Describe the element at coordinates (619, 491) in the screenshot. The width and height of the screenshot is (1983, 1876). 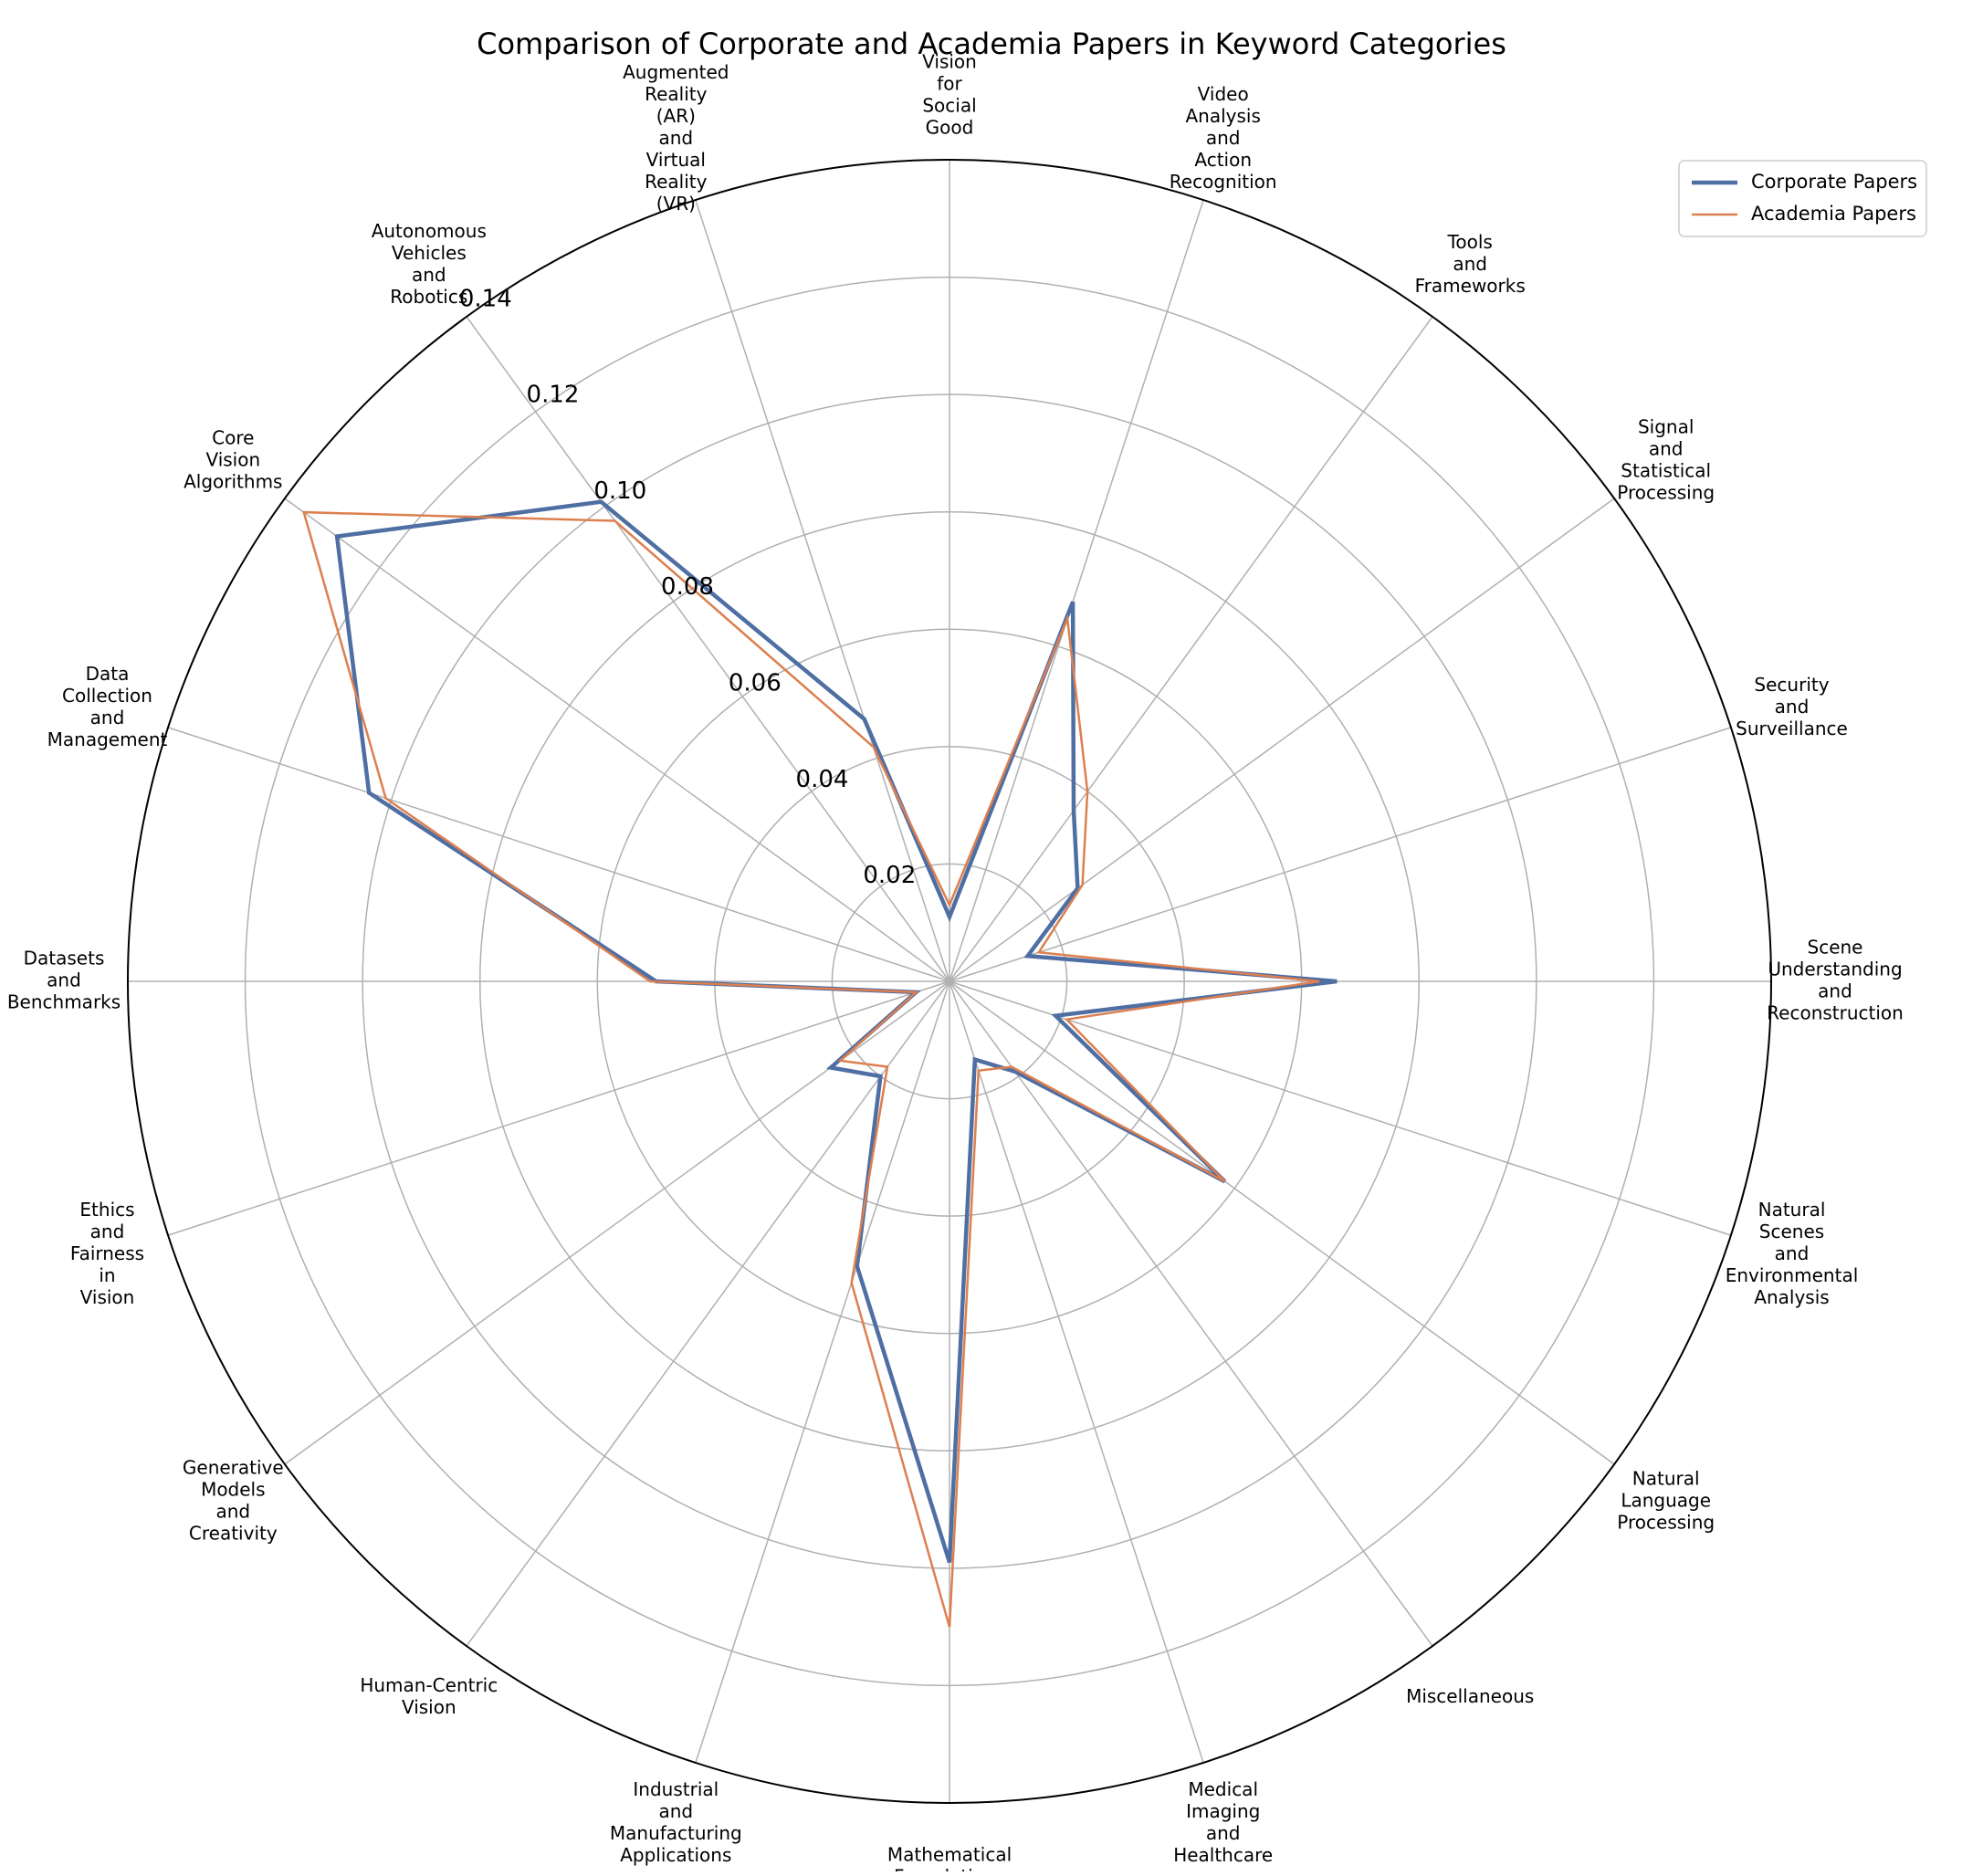
I see `radial-tick-label: 0.10` at that location.